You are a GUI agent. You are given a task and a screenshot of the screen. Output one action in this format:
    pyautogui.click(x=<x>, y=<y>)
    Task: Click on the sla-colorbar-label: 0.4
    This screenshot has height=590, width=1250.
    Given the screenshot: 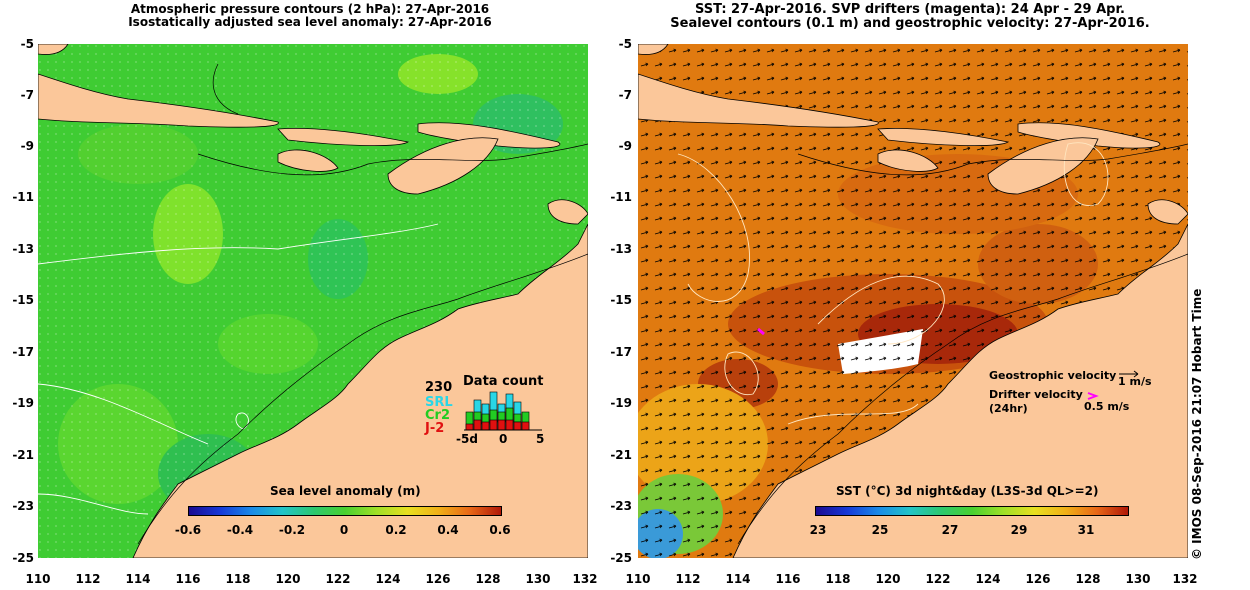 What is the action you would take?
    pyautogui.click(x=448, y=530)
    